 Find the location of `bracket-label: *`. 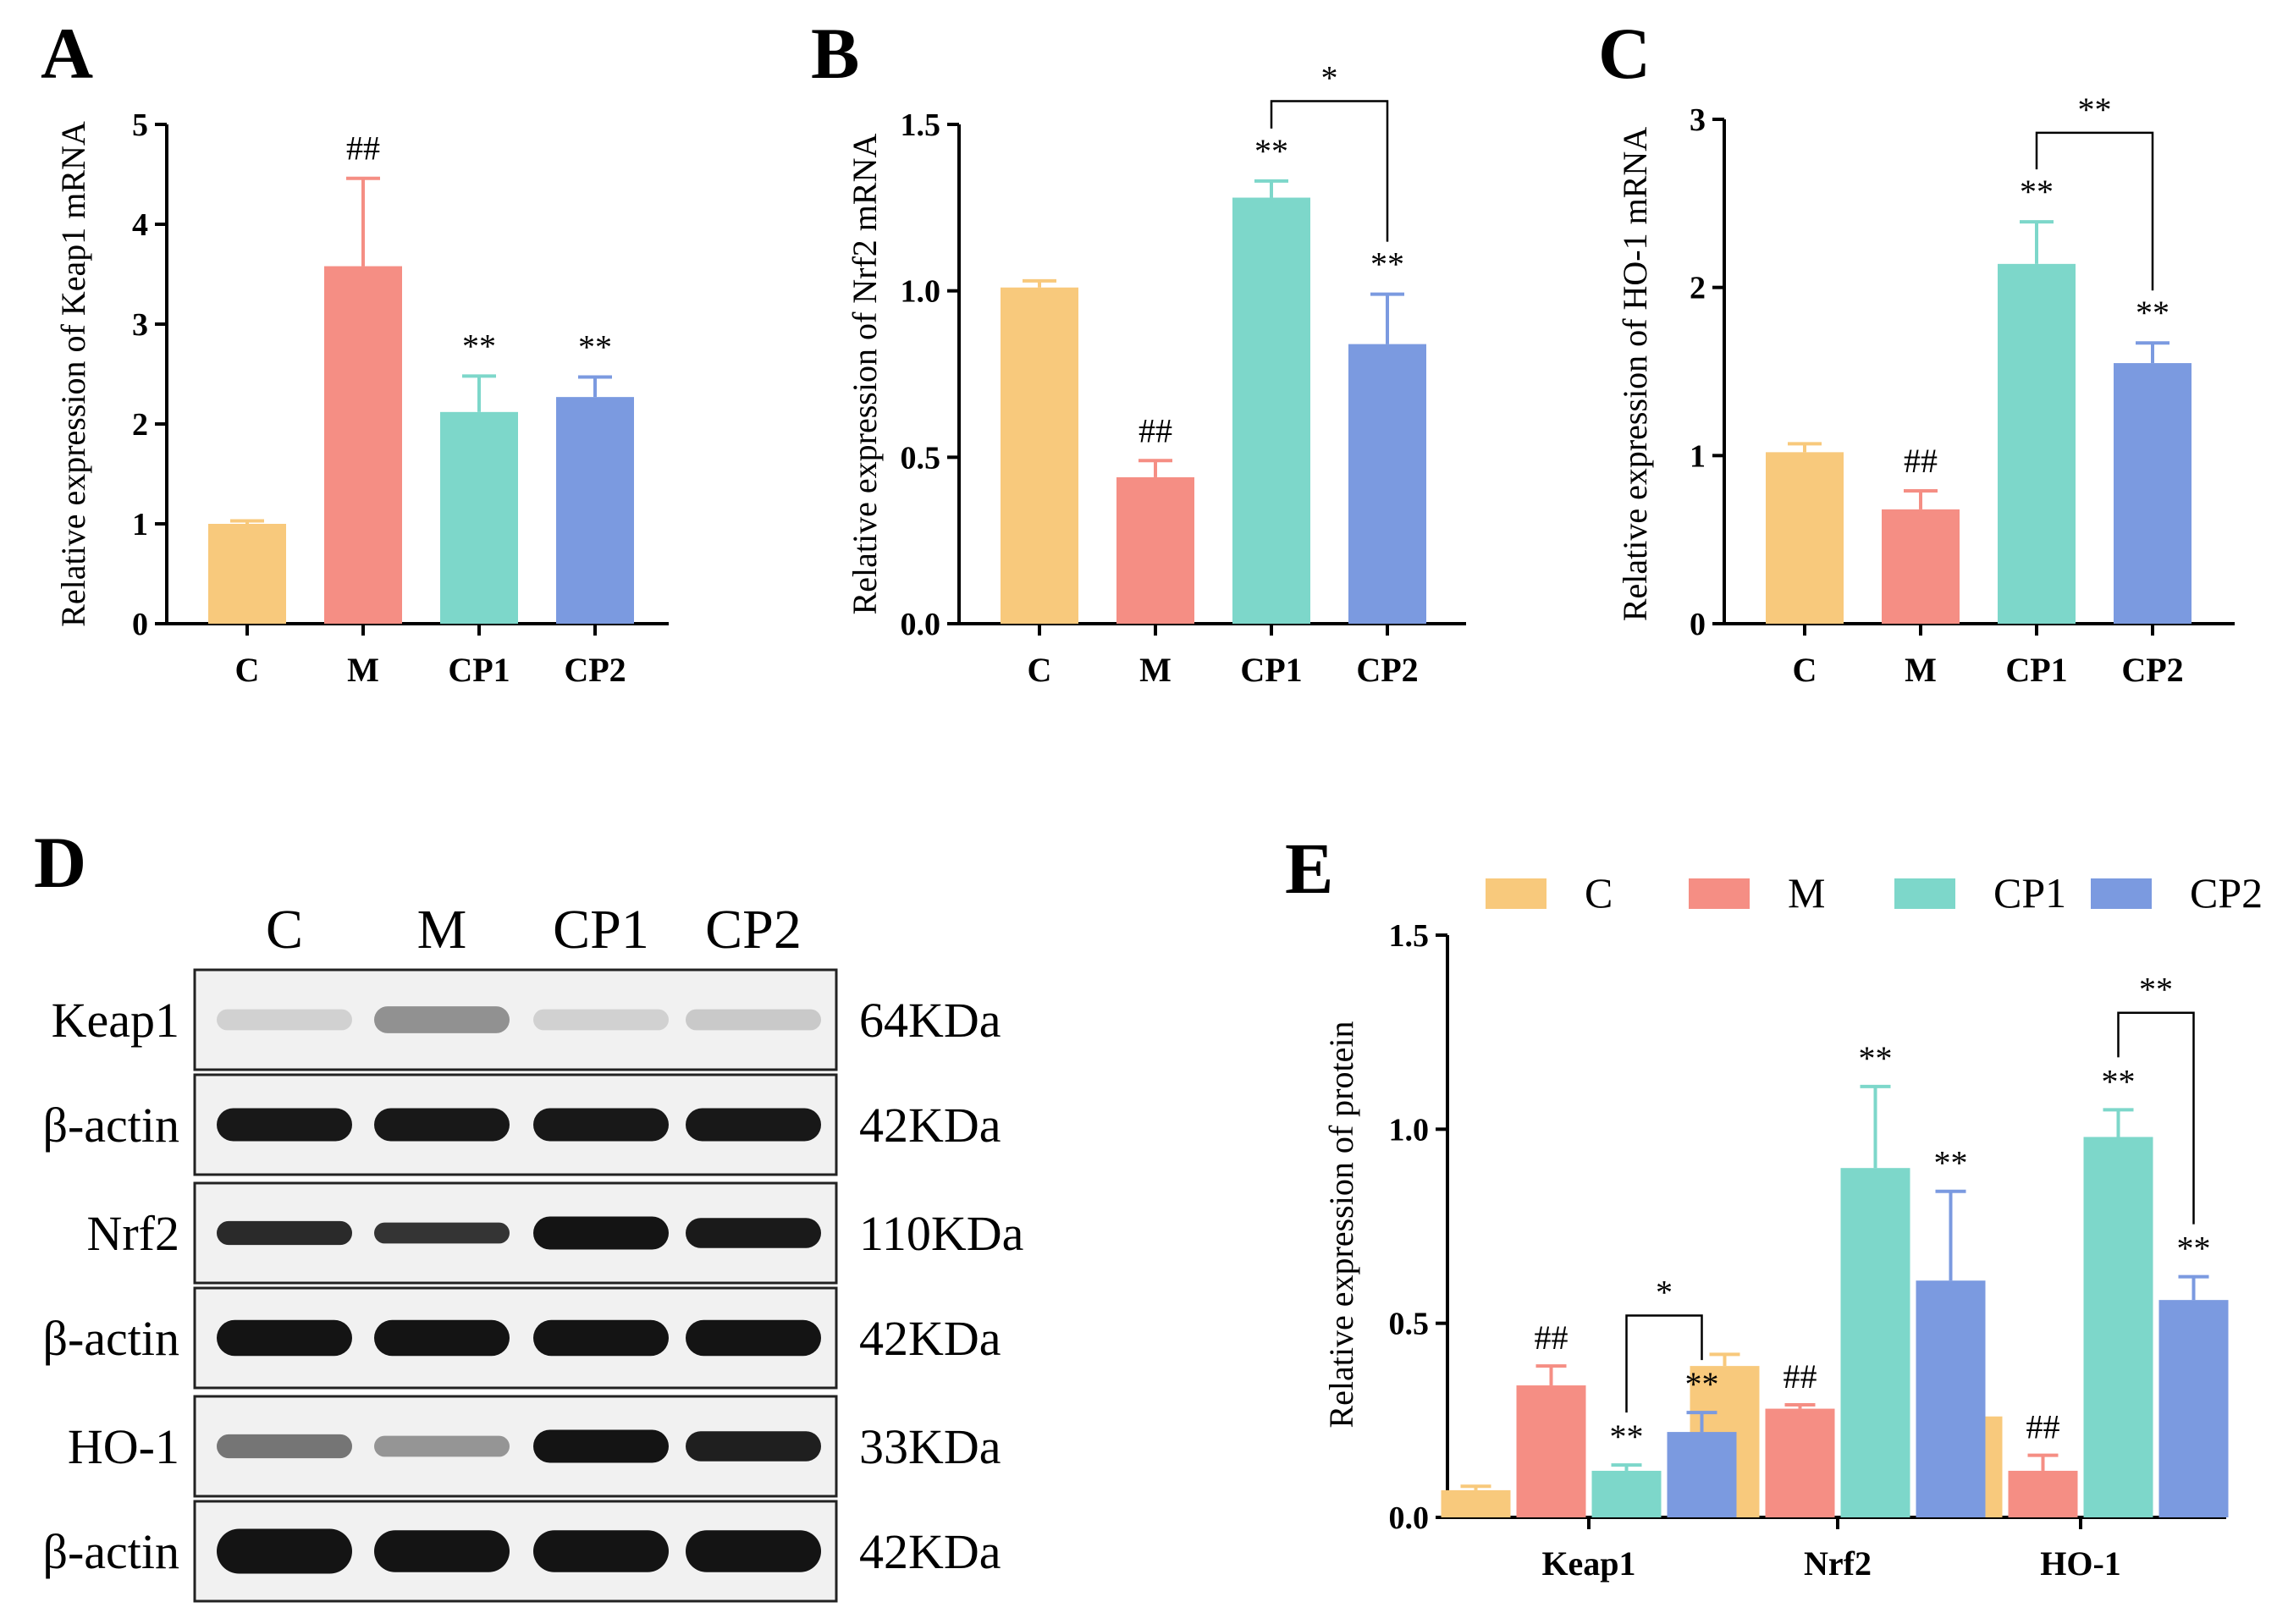

bracket-label: * is located at coordinates (1329, 77).